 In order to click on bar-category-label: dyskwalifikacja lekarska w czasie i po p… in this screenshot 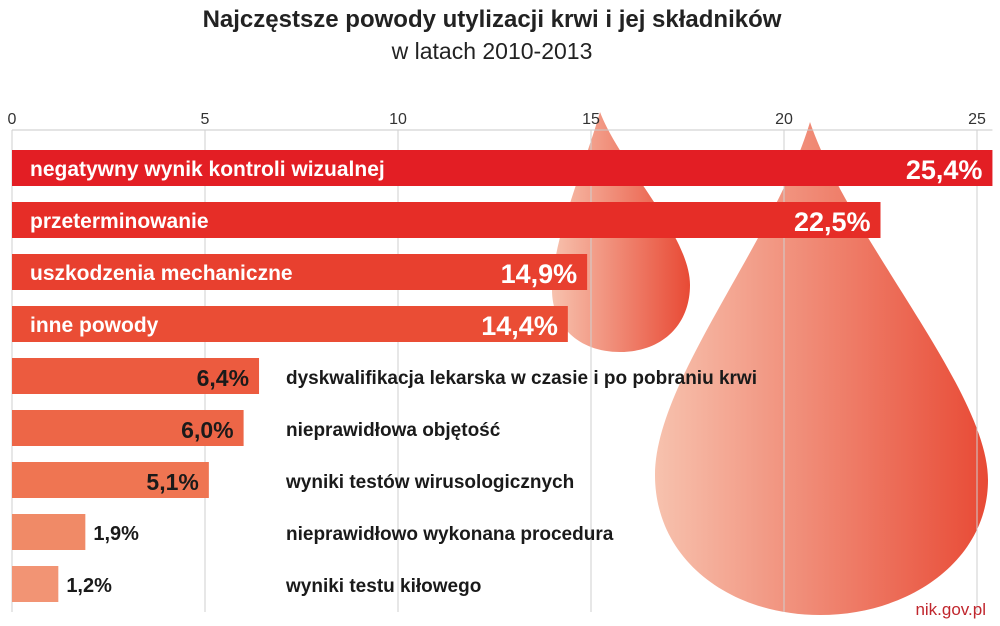, I will do `click(521, 378)`.